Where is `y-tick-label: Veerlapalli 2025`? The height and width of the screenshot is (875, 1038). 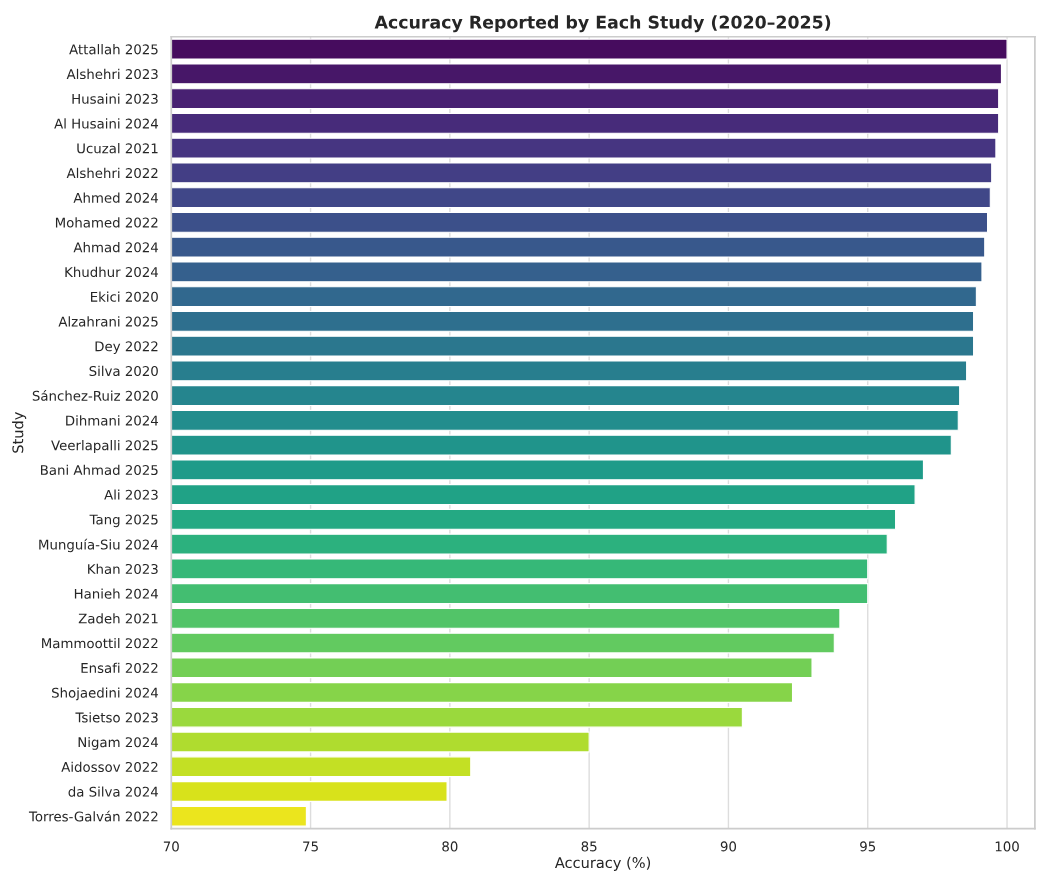 y-tick-label: Veerlapalli 2025 is located at coordinates (104, 446).